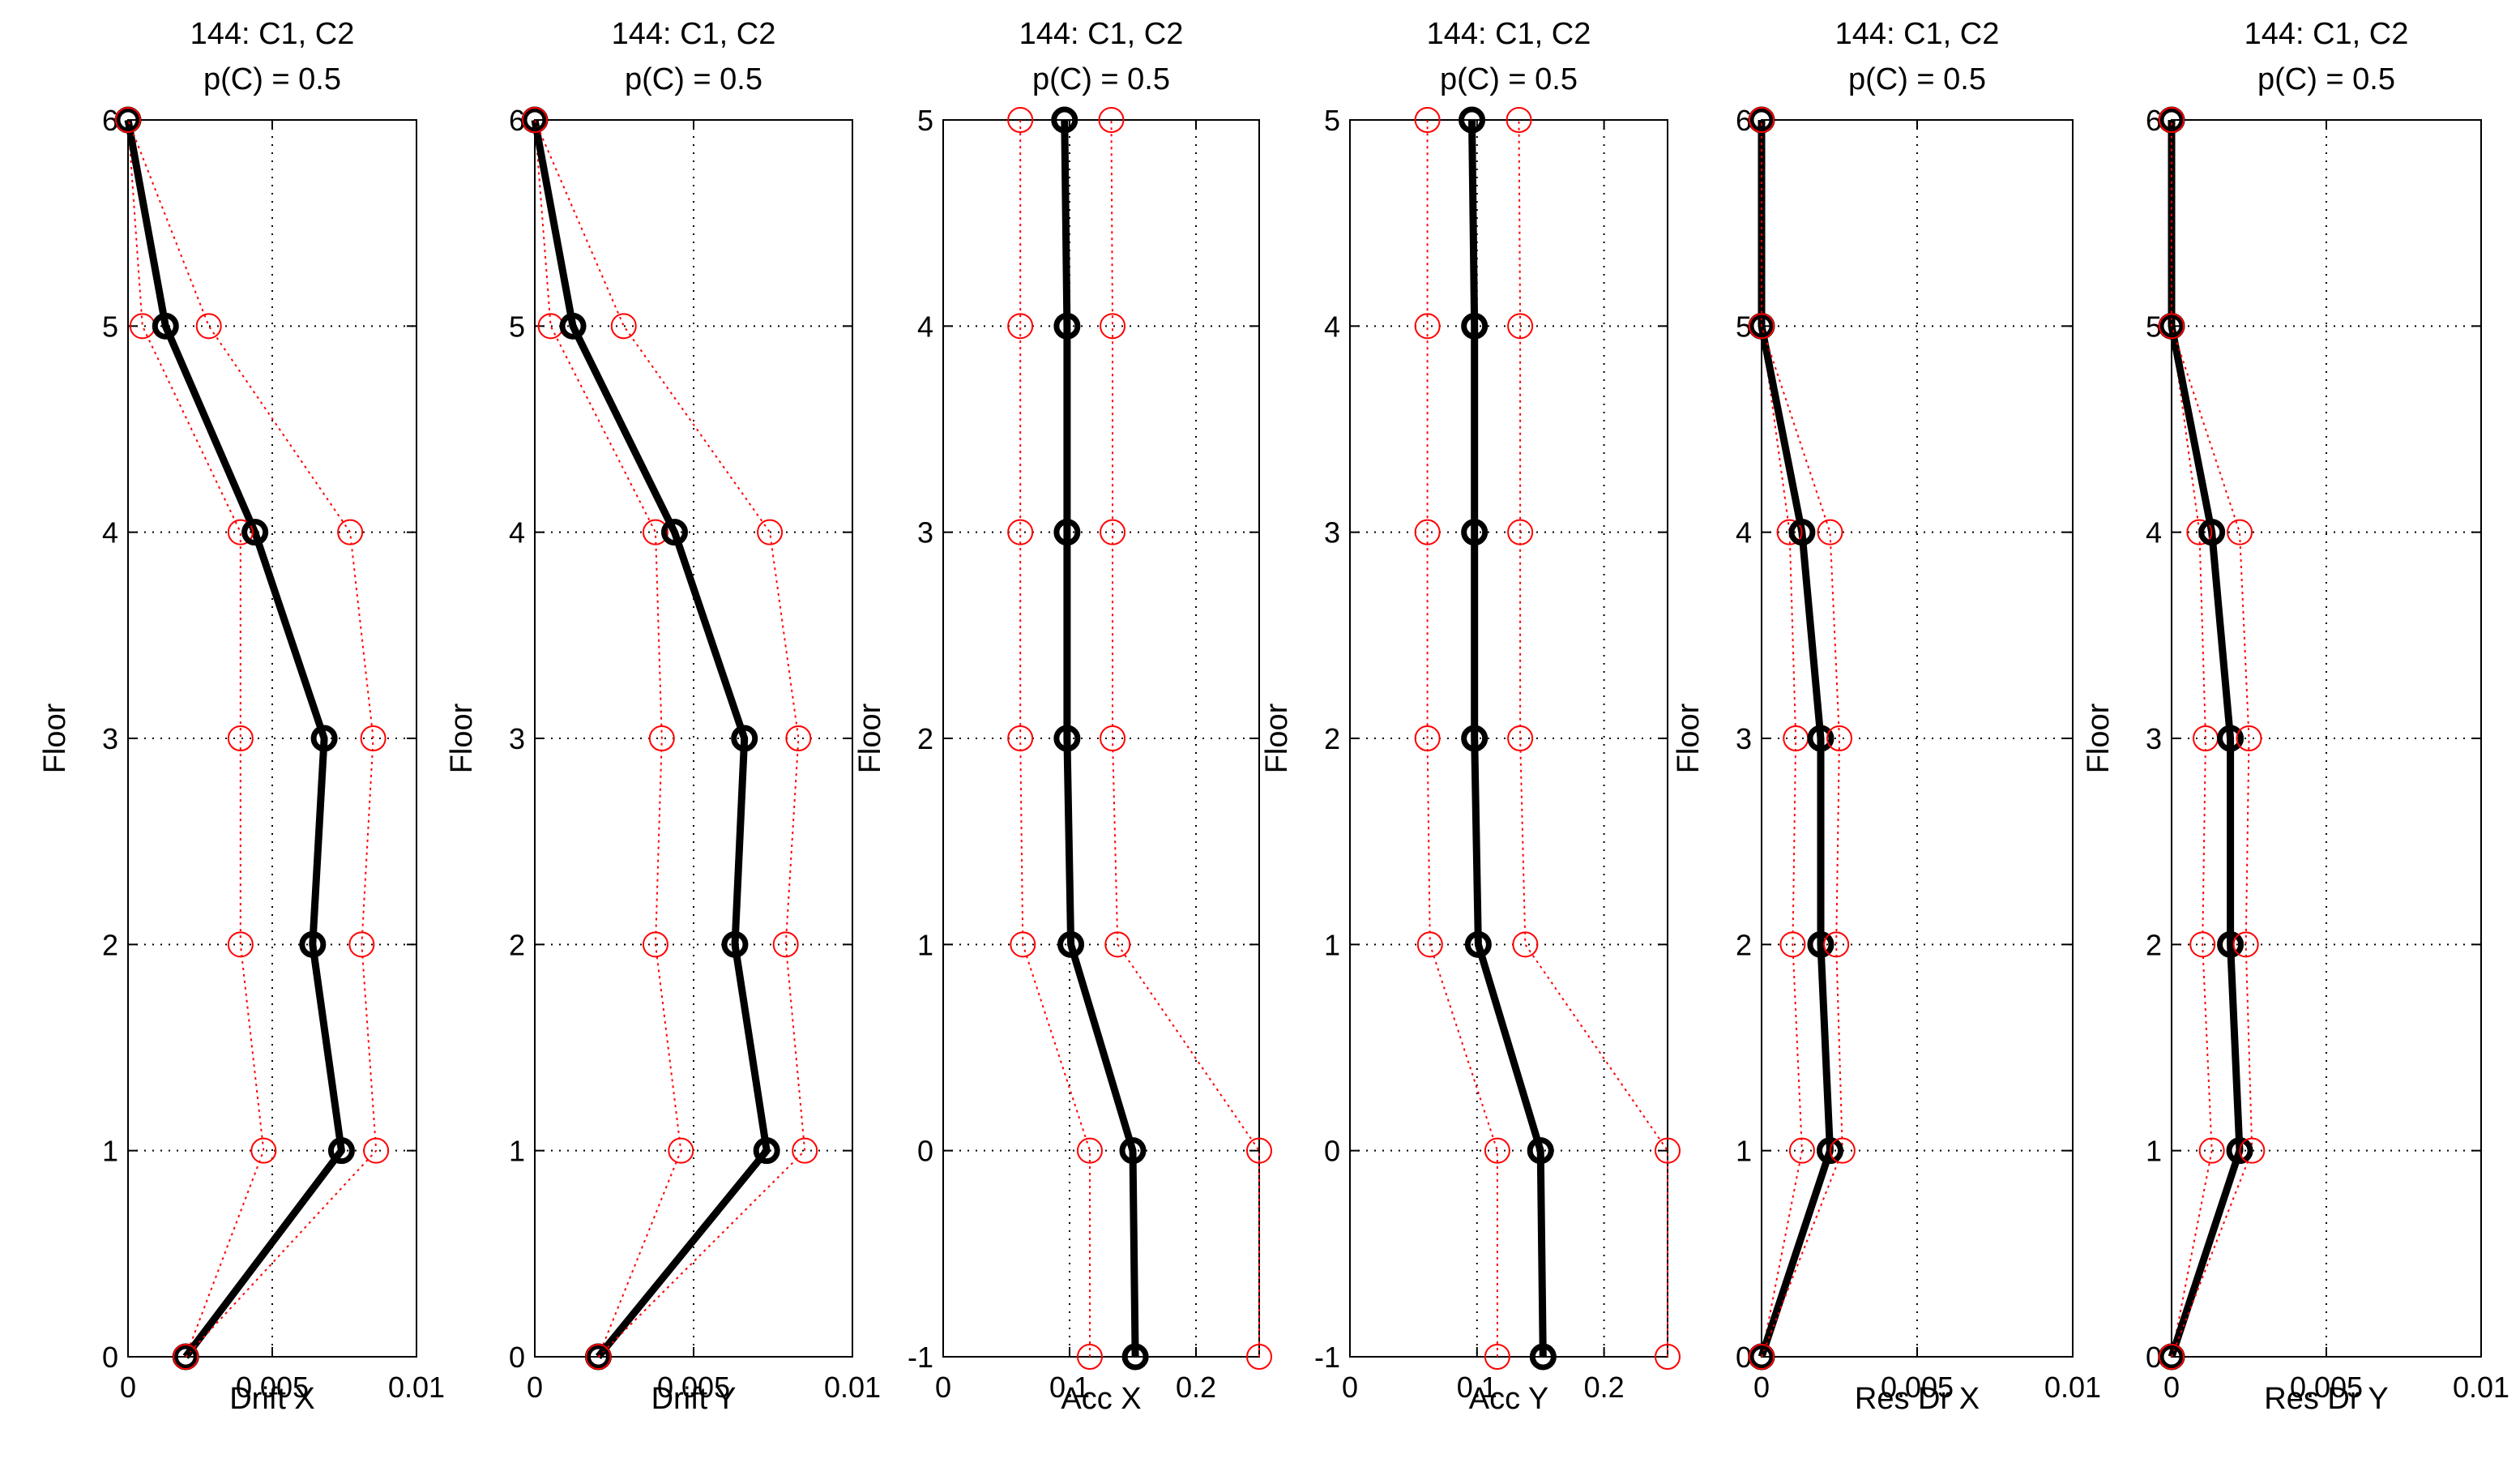 The image size is (2520, 1467). What do you see at coordinates (416, 1387) in the screenshot?
I see `x-tick-label: 0.01` at bounding box center [416, 1387].